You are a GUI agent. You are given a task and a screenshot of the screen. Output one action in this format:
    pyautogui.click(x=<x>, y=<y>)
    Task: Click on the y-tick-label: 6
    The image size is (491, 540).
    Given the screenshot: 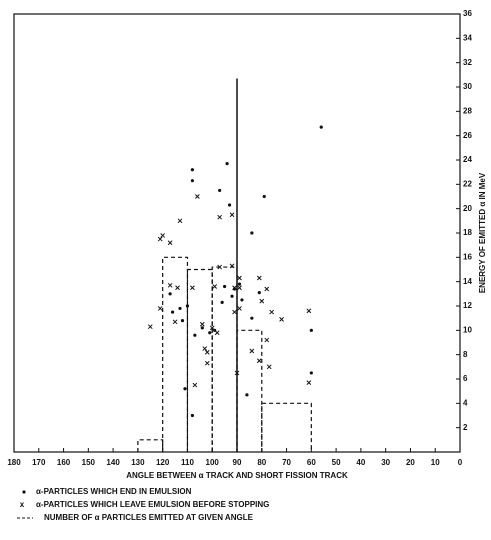 What is the action you would take?
    pyautogui.click(x=465, y=378)
    